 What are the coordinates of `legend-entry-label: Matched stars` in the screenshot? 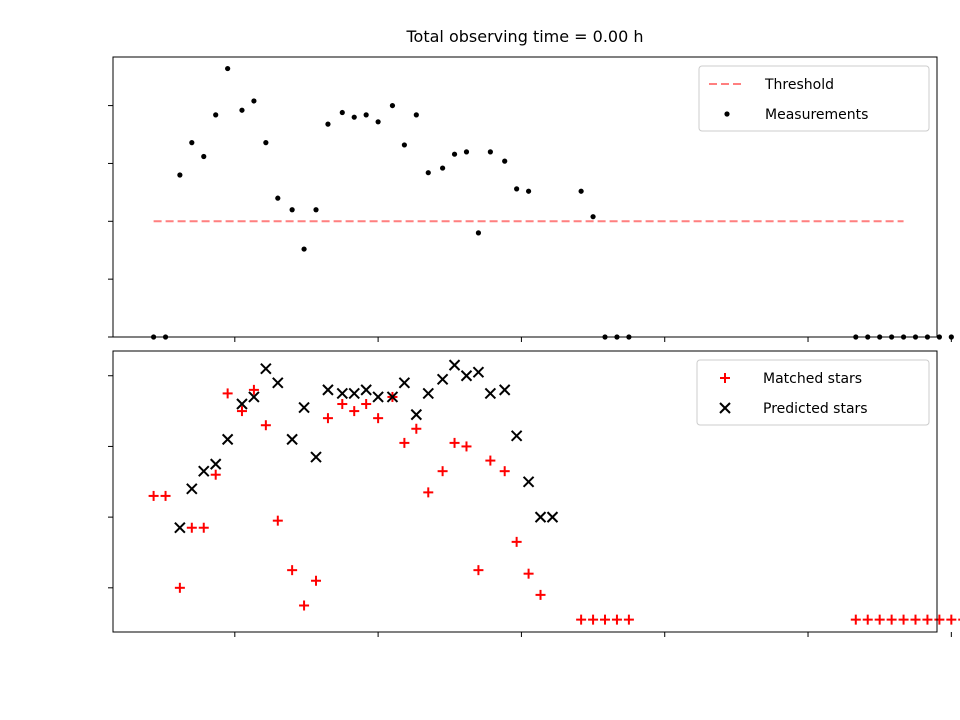 It's located at (812, 379).